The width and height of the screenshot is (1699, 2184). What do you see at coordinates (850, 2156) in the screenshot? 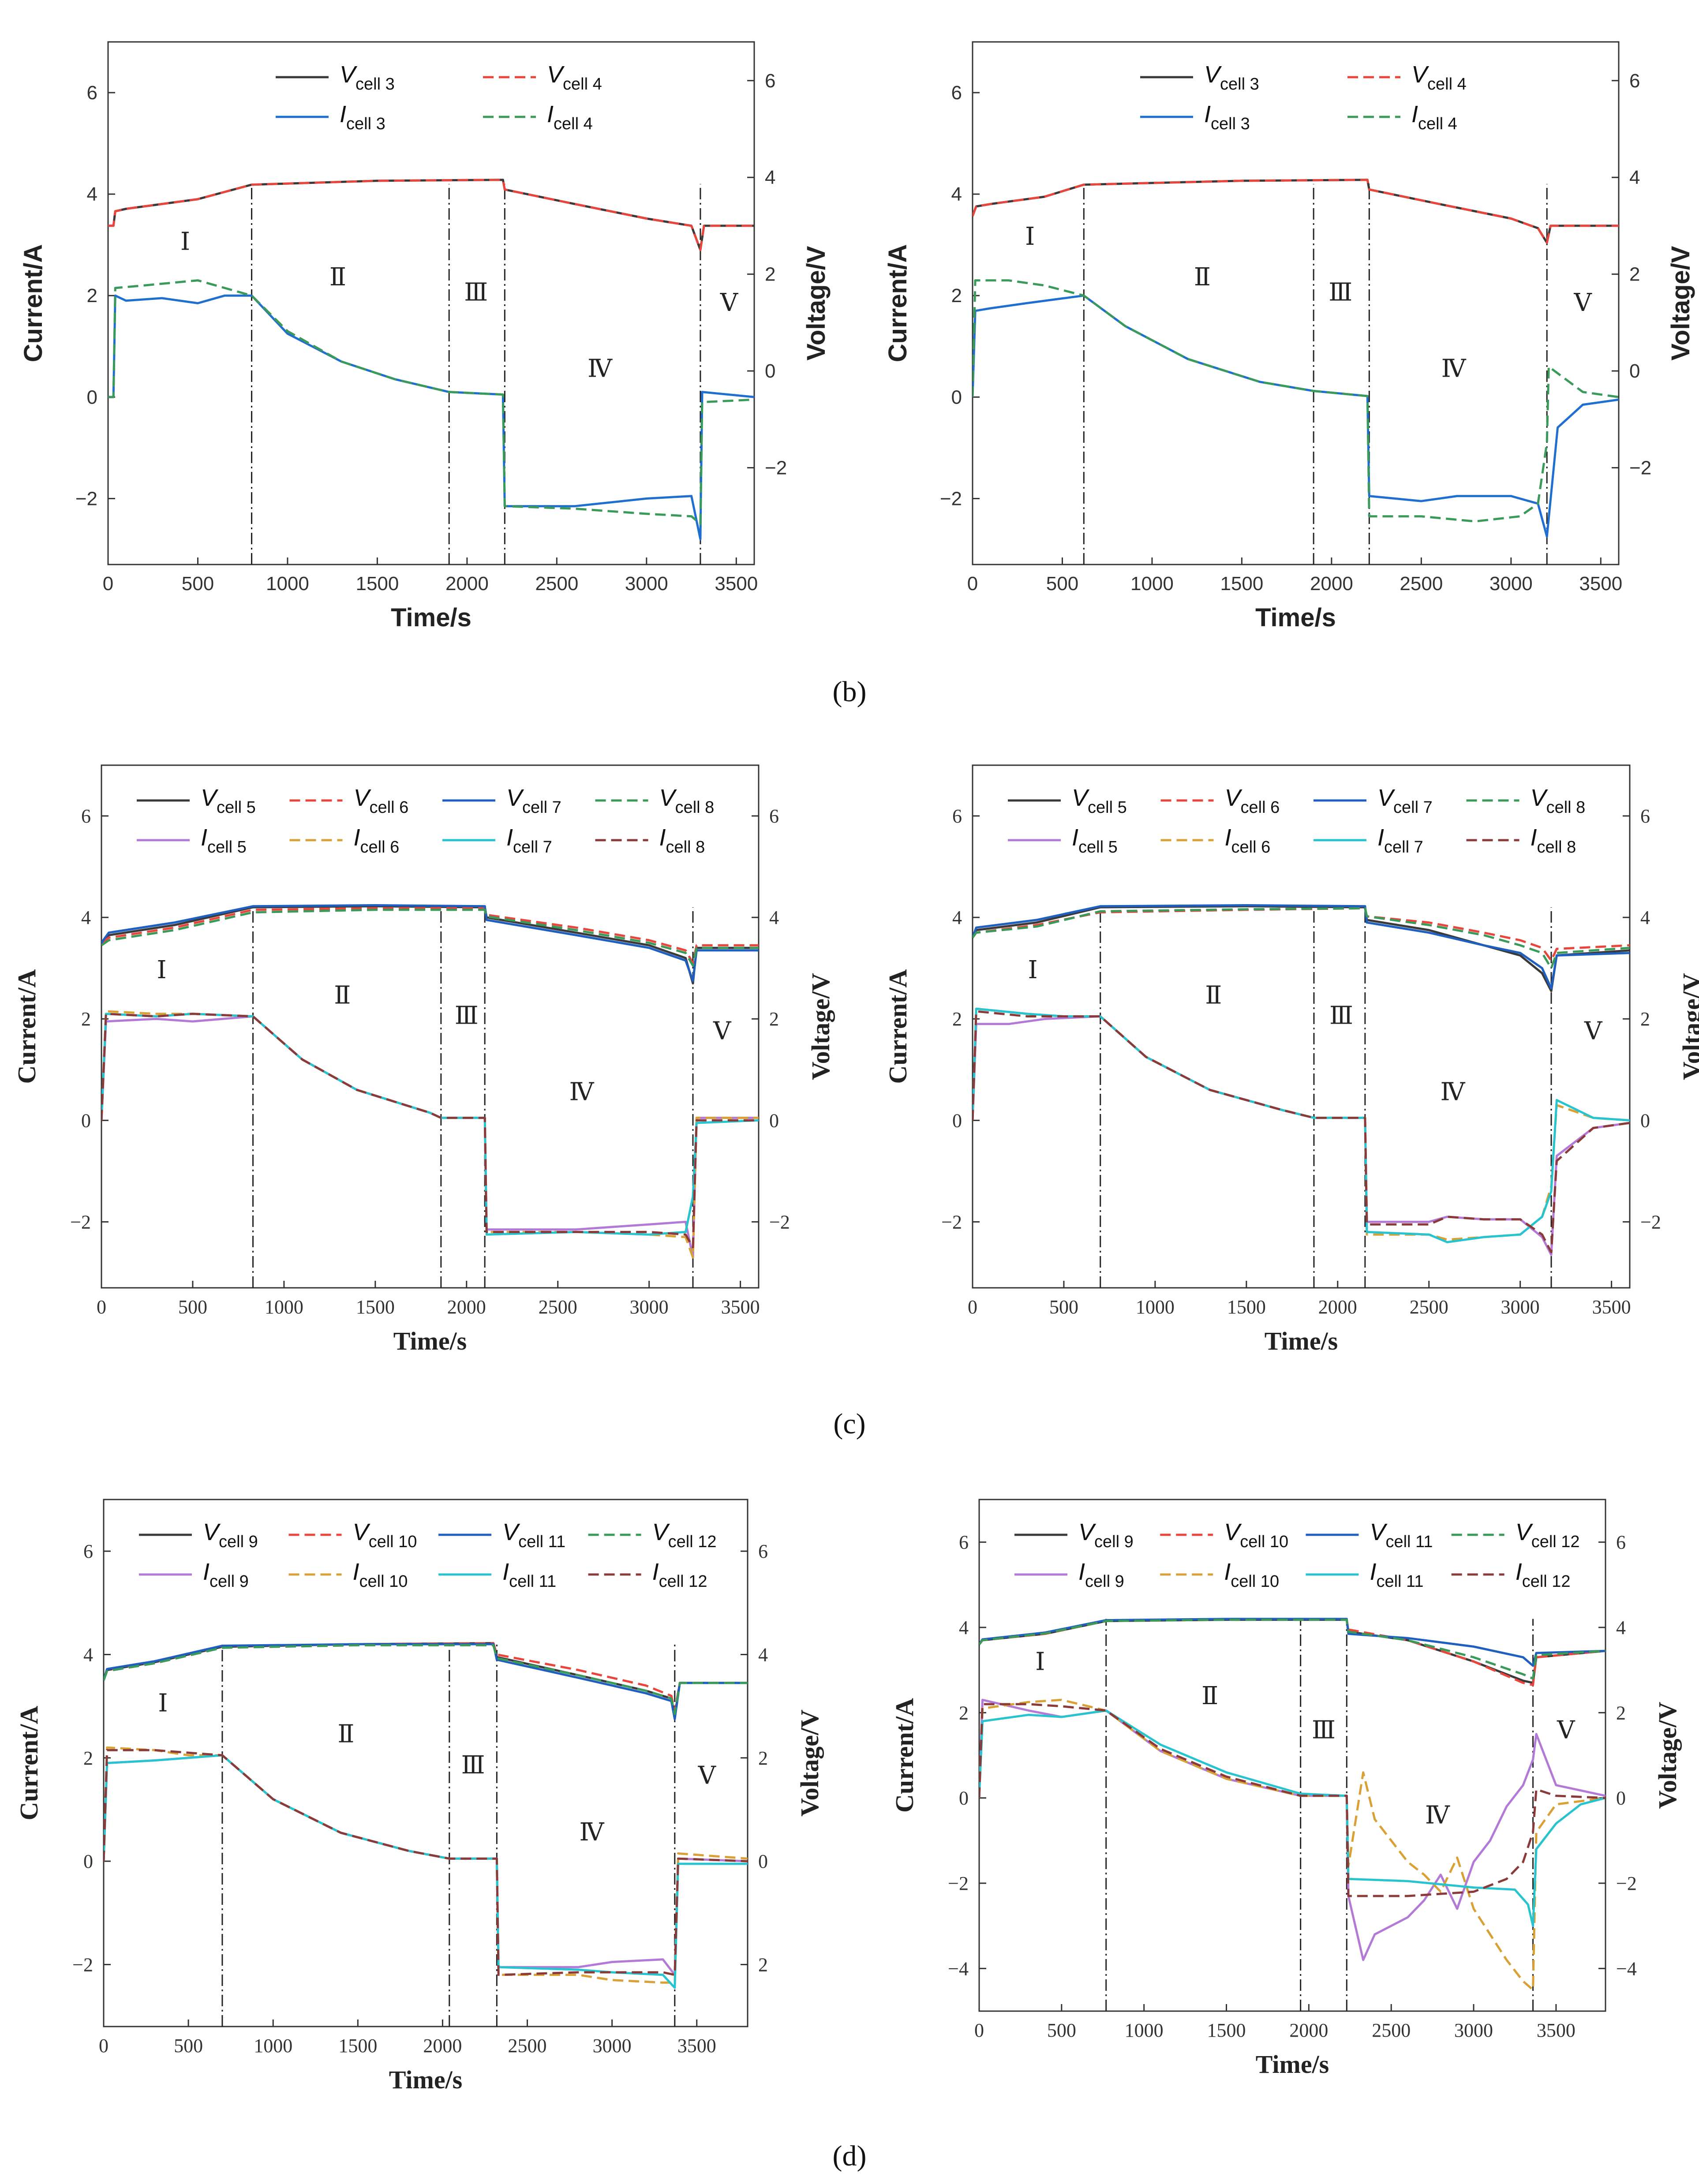
I see `caption-d: (d)` at bounding box center [850, 2156].